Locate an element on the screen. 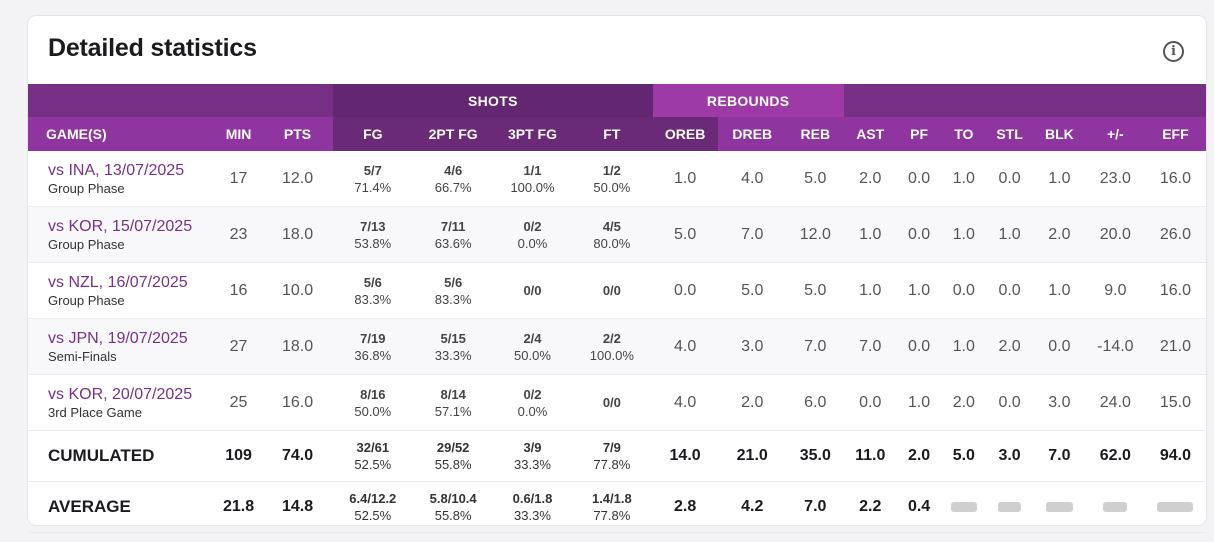 The image size is (1214, 542). reb-cell: 7.0 is located at coordinates (815, 507).